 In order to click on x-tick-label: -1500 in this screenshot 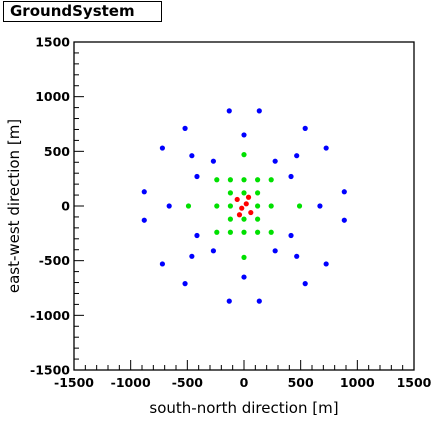, I will do `click(74, 382)`.